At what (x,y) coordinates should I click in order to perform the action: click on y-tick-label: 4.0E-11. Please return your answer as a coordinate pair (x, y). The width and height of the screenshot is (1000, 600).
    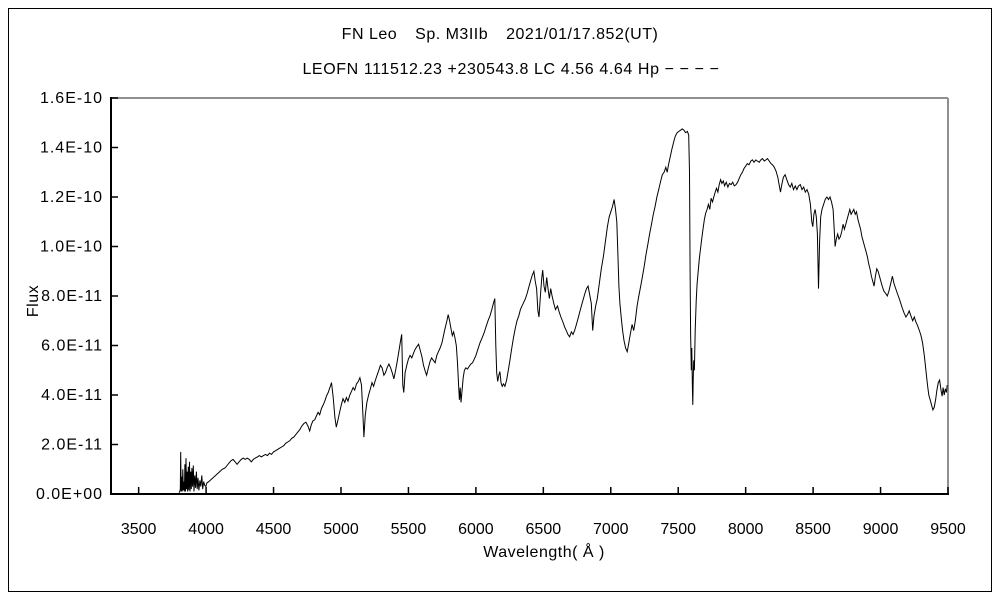
    Looking at the image, I should click on (72, 395).